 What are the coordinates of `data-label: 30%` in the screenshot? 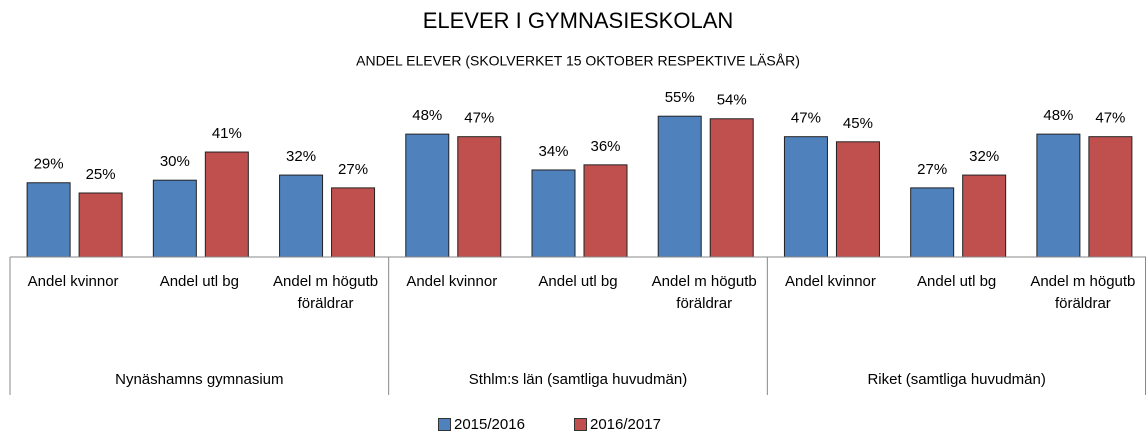 It's located at (175, 161).